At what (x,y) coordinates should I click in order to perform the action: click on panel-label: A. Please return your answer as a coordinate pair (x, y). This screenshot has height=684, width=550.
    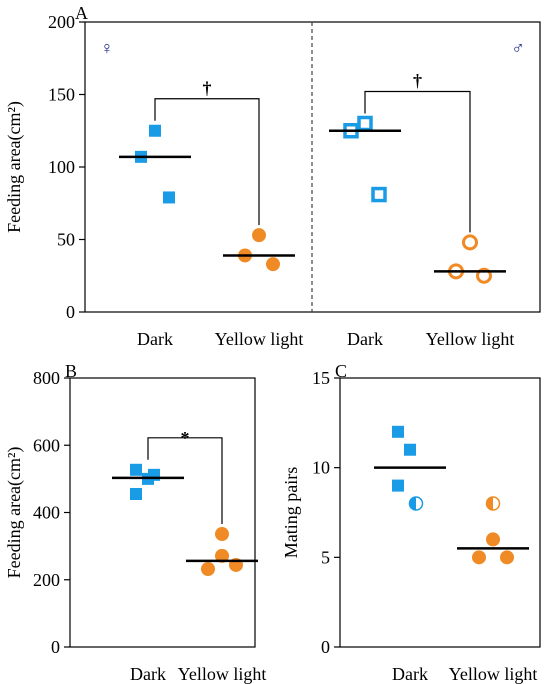
    Looking at the image, I should click on (81, 13).